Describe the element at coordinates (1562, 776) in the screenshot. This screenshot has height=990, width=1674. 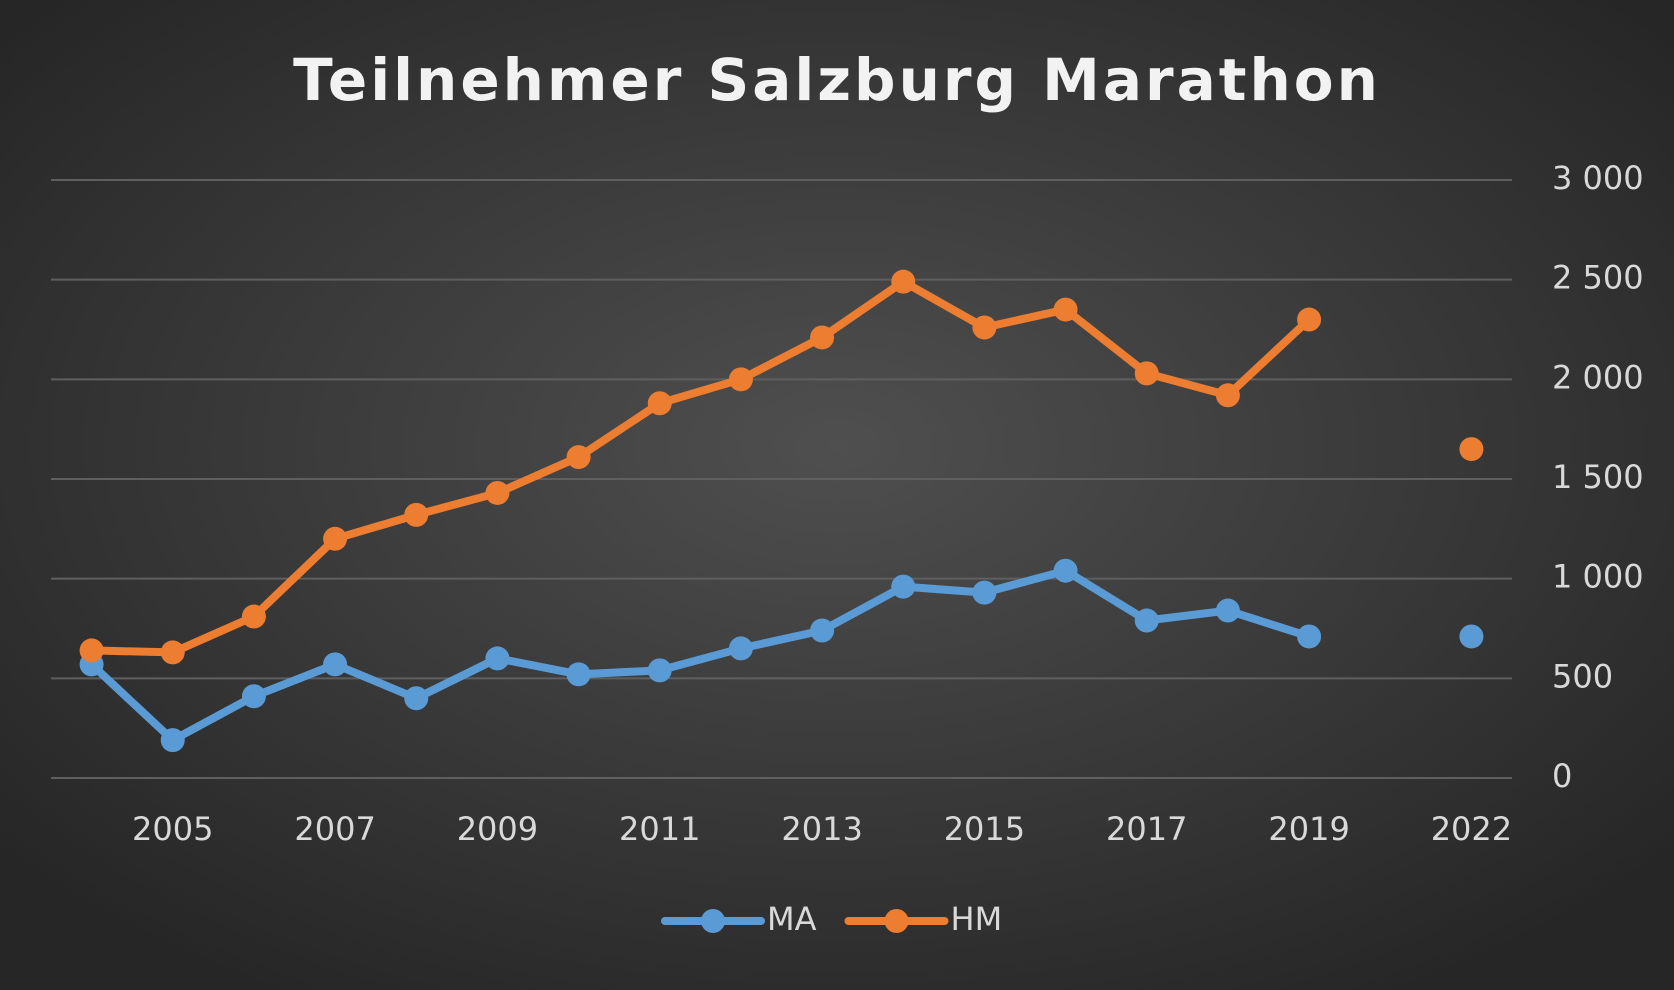
I see `y-tick-label: 0` at that location.